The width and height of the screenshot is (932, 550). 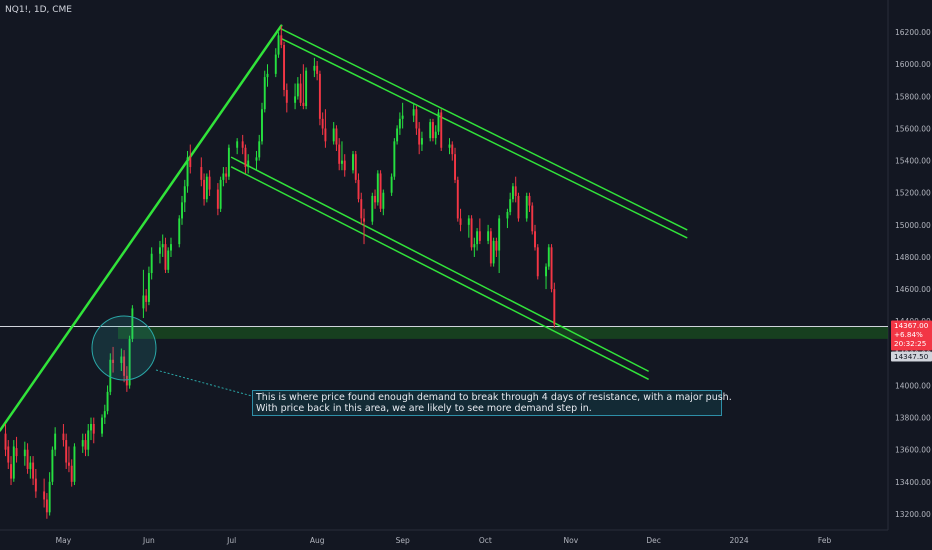 What do you see at coordinates (38, 10) in the screenshot?
I see `symbol-label: NQ1!, 1D, CME` at bounding box center [38, 10].